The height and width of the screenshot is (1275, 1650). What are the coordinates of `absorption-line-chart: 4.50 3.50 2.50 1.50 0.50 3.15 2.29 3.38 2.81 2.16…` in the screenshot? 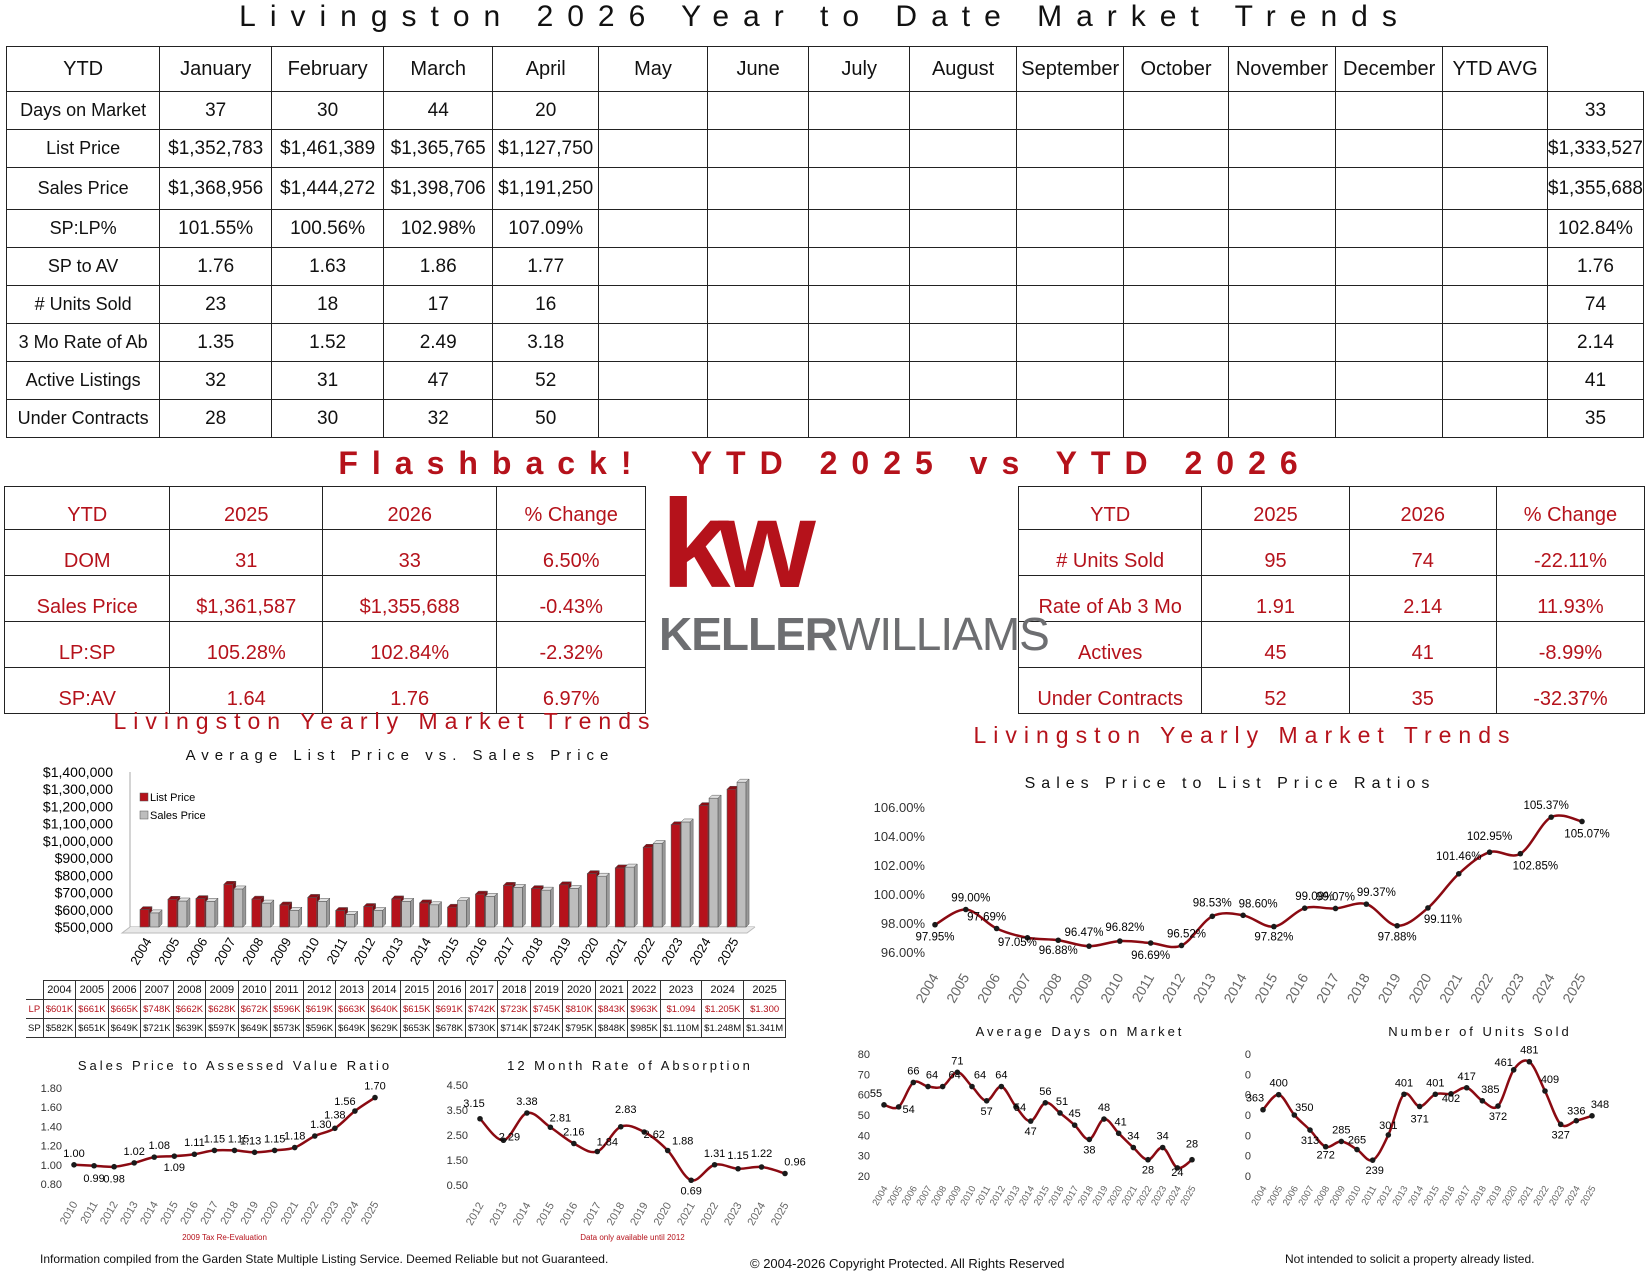 It's located at (626, 1161).